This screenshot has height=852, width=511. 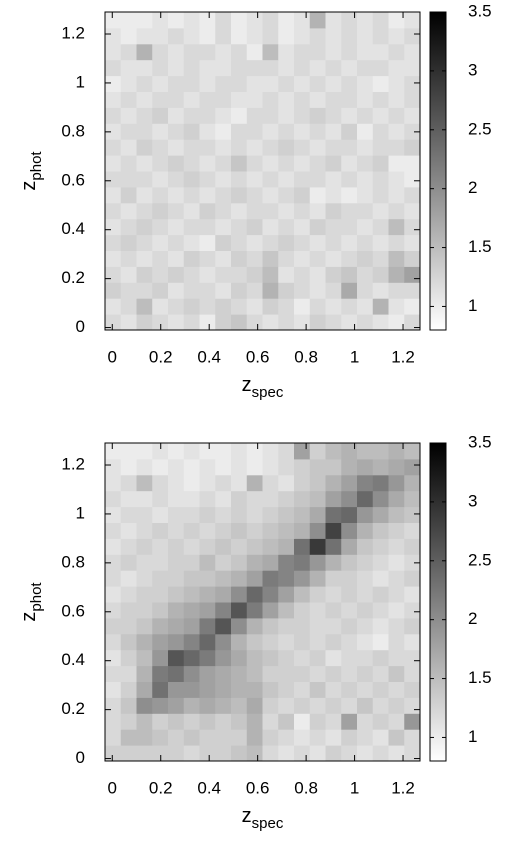 What do you see at coordinates (354, 787) in the screenshot?
I see `x-tick-label: 1` at bounding box center [354, 787].